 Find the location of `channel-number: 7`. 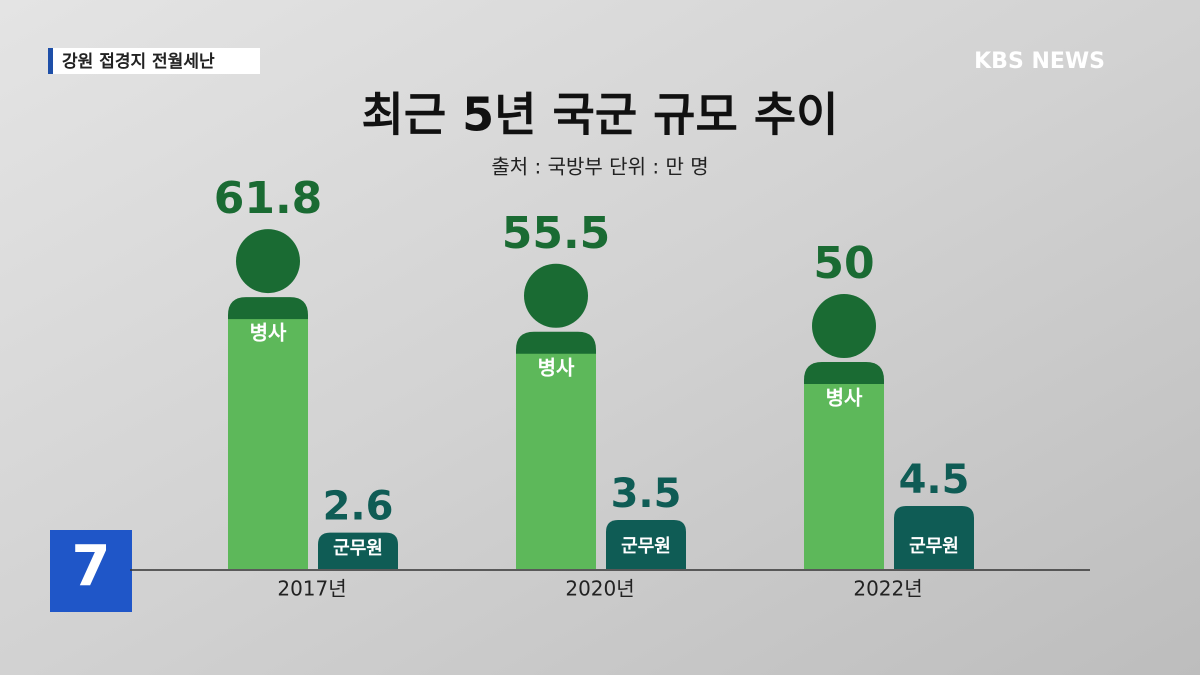

channel-number: 7 is located at coordinates (91, 566).